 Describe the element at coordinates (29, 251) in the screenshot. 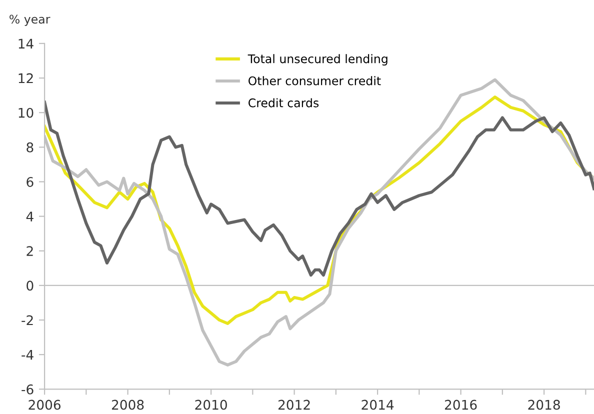

I see `y-tick-label: 2` at that location.